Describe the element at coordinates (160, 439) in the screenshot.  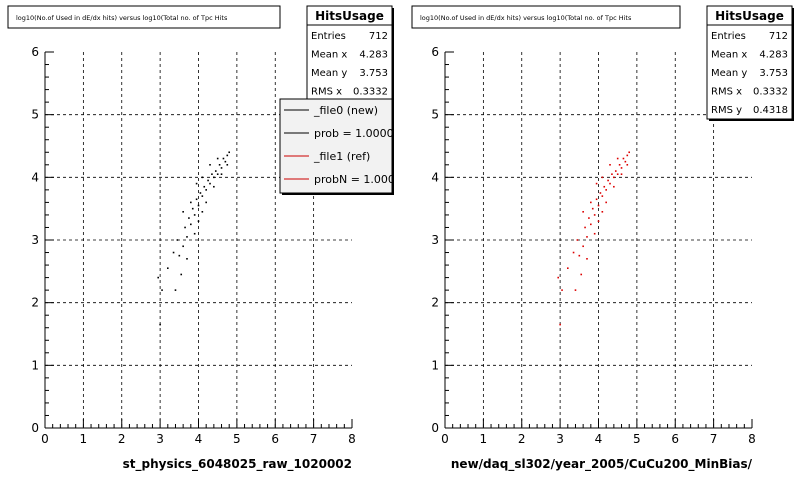
I see `x-tick-label: 3` at that location.